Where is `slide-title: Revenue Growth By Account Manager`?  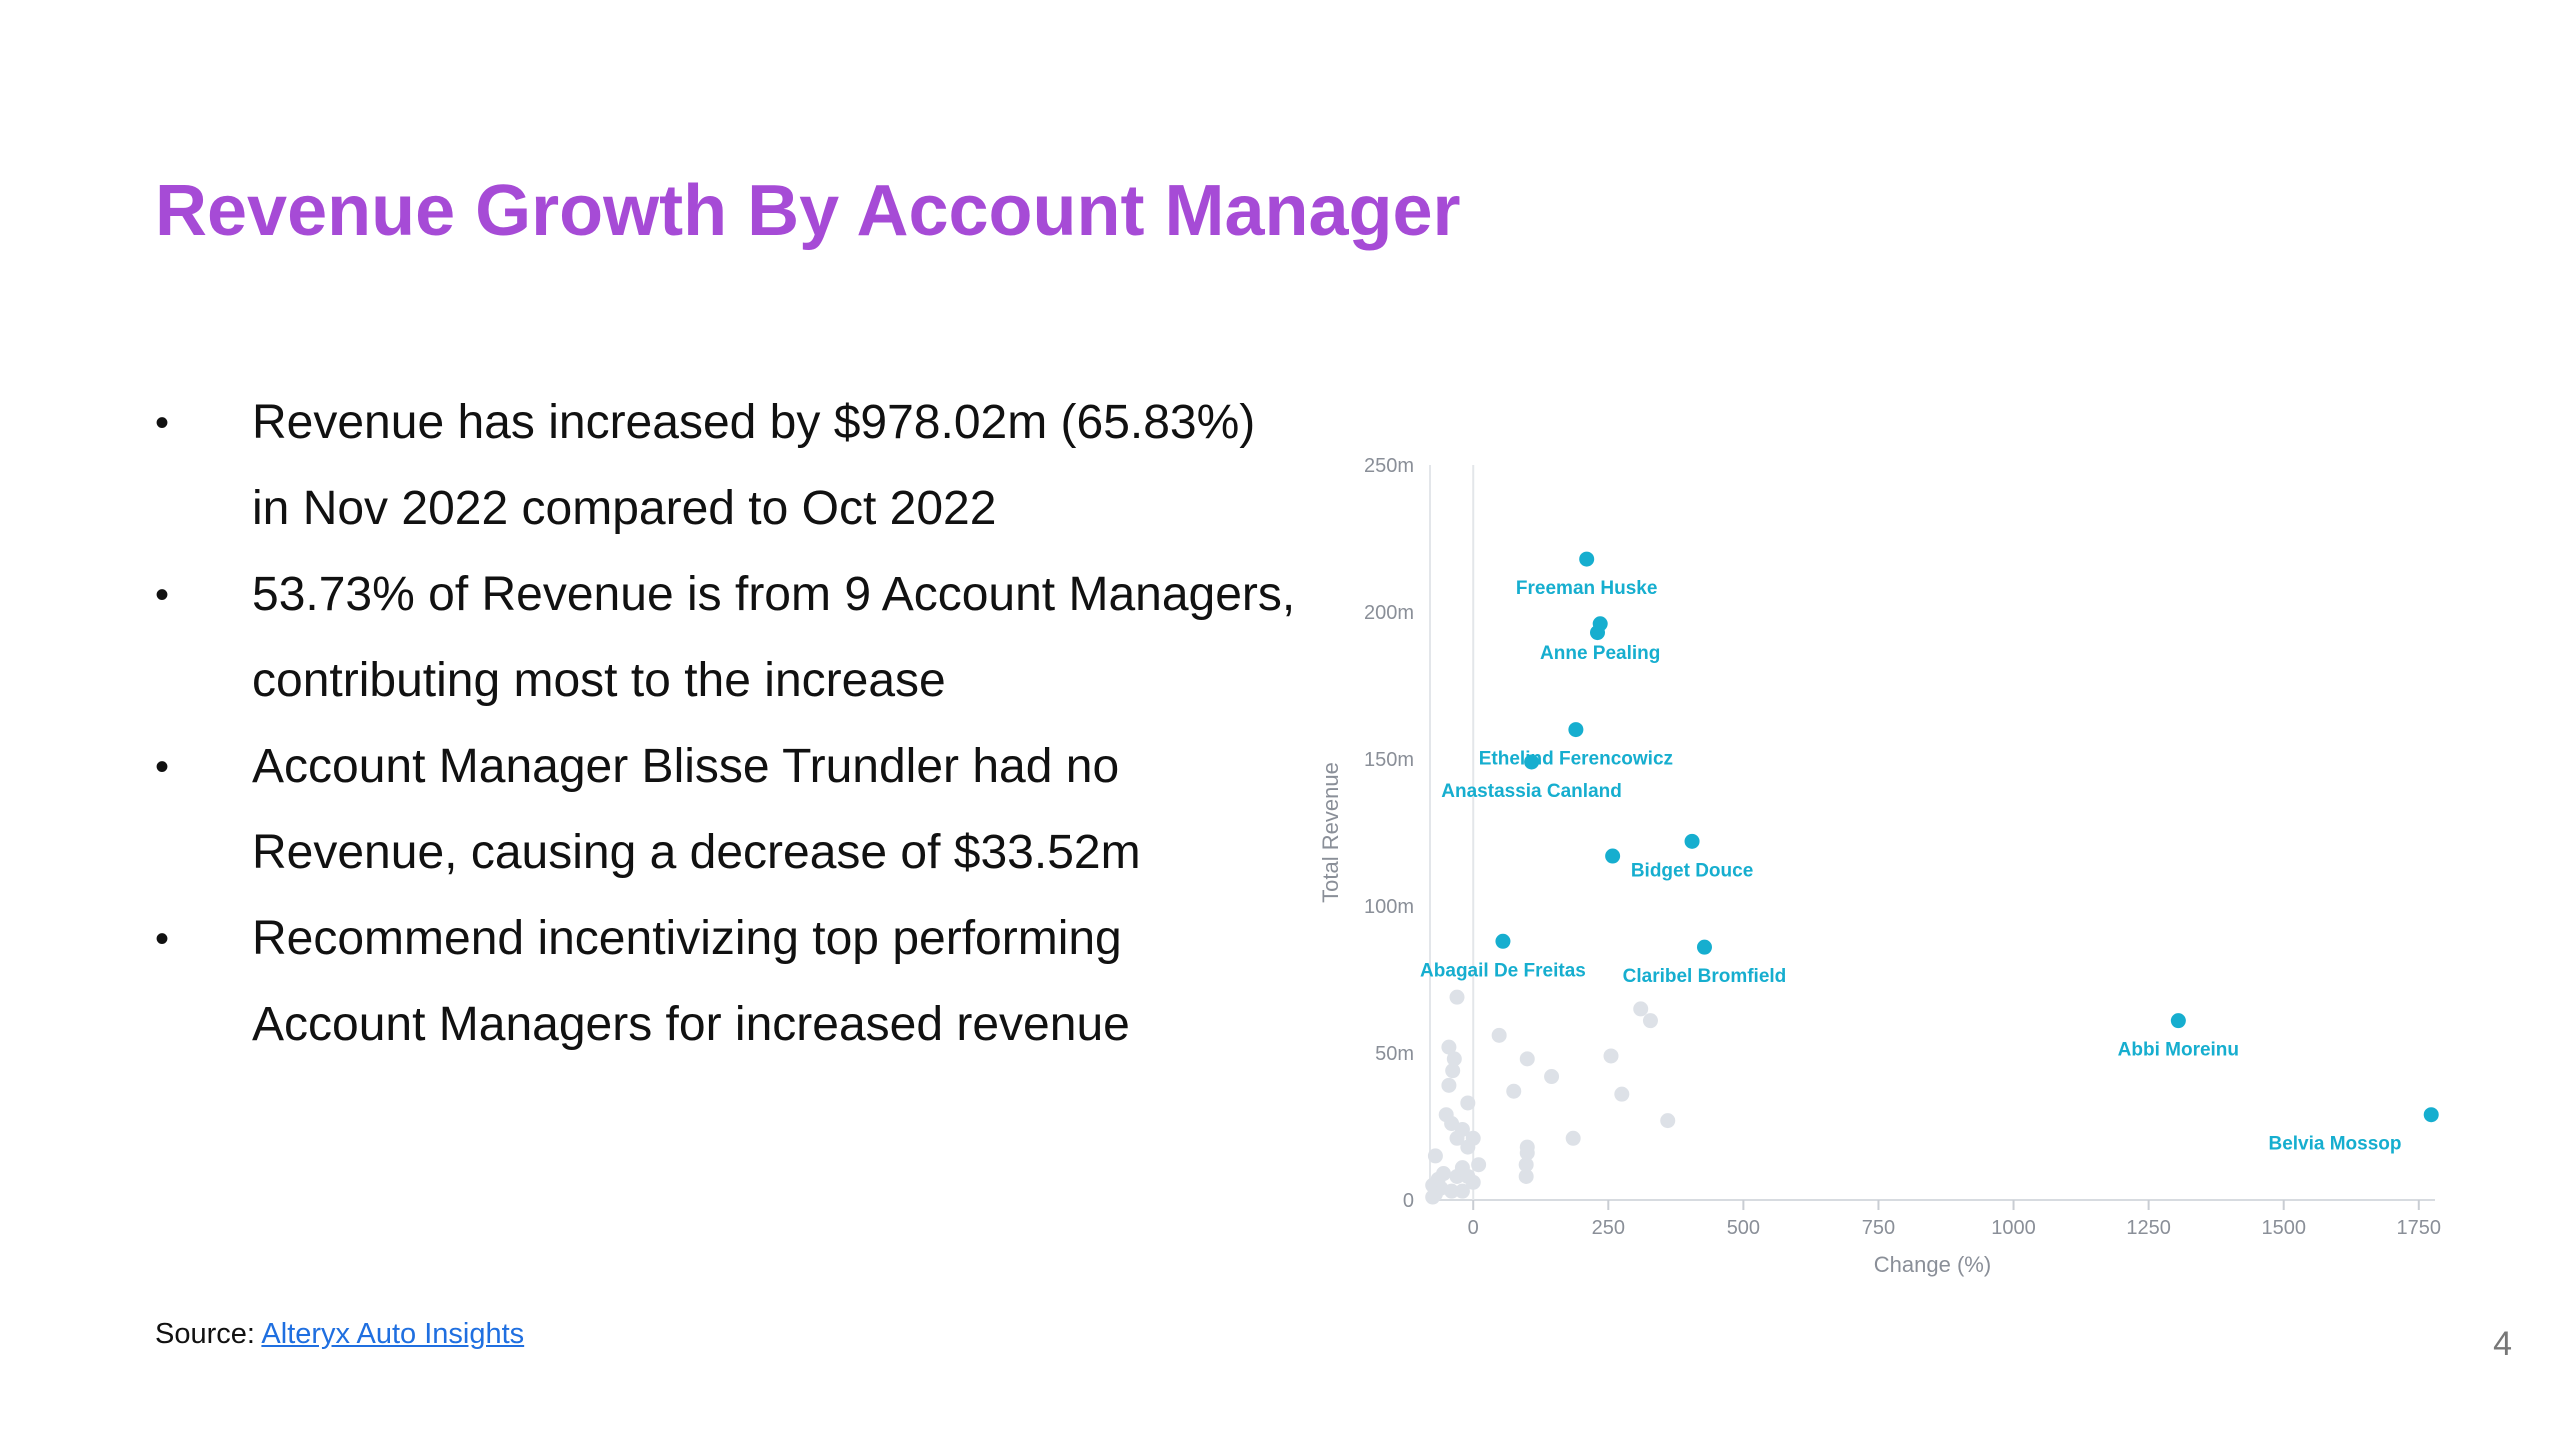
slide-title: Revenue Growth By Account Manager is located at coordinates (808, 211).